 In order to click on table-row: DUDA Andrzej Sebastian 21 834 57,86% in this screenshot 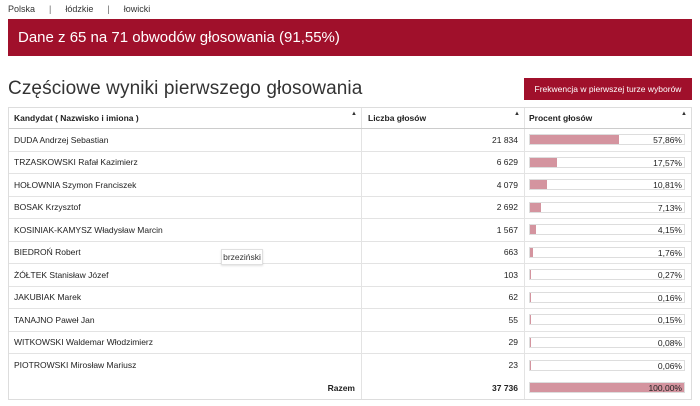, I will do `click(350, 140)`.